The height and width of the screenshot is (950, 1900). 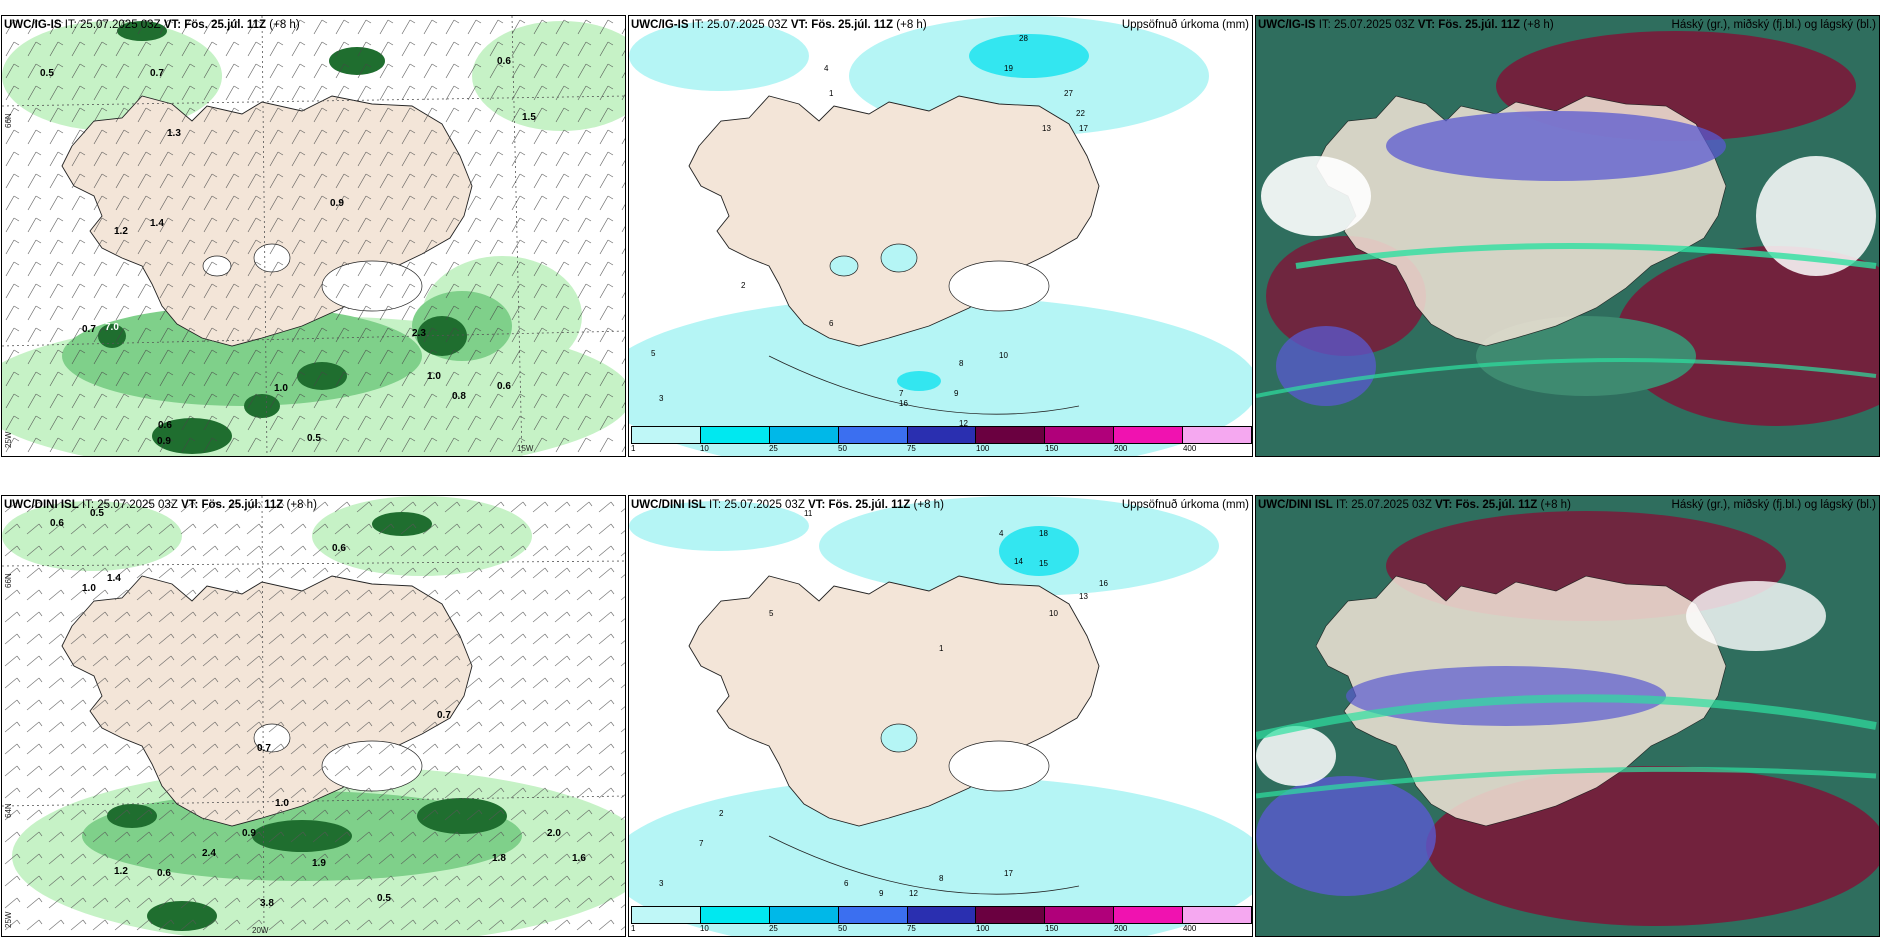 What do you see at coordinates (1185, 25) in the screenshot?
I see `panel-subtitle: Uppsöfnuð úrkoma (mm)` at bounding box center [1185, 25].